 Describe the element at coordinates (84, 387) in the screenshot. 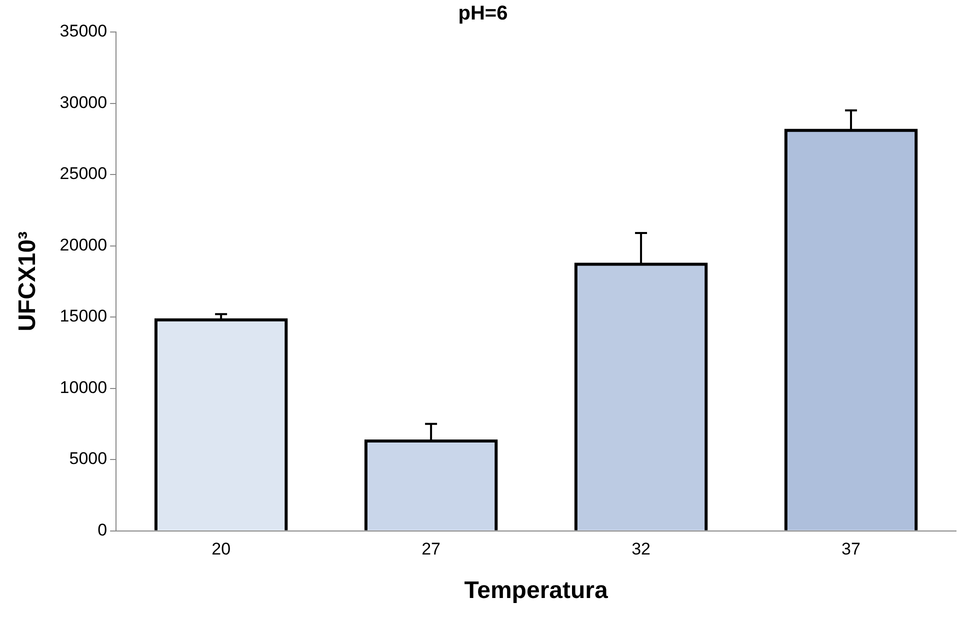

I see `y-tick-label: 10000` at that location.